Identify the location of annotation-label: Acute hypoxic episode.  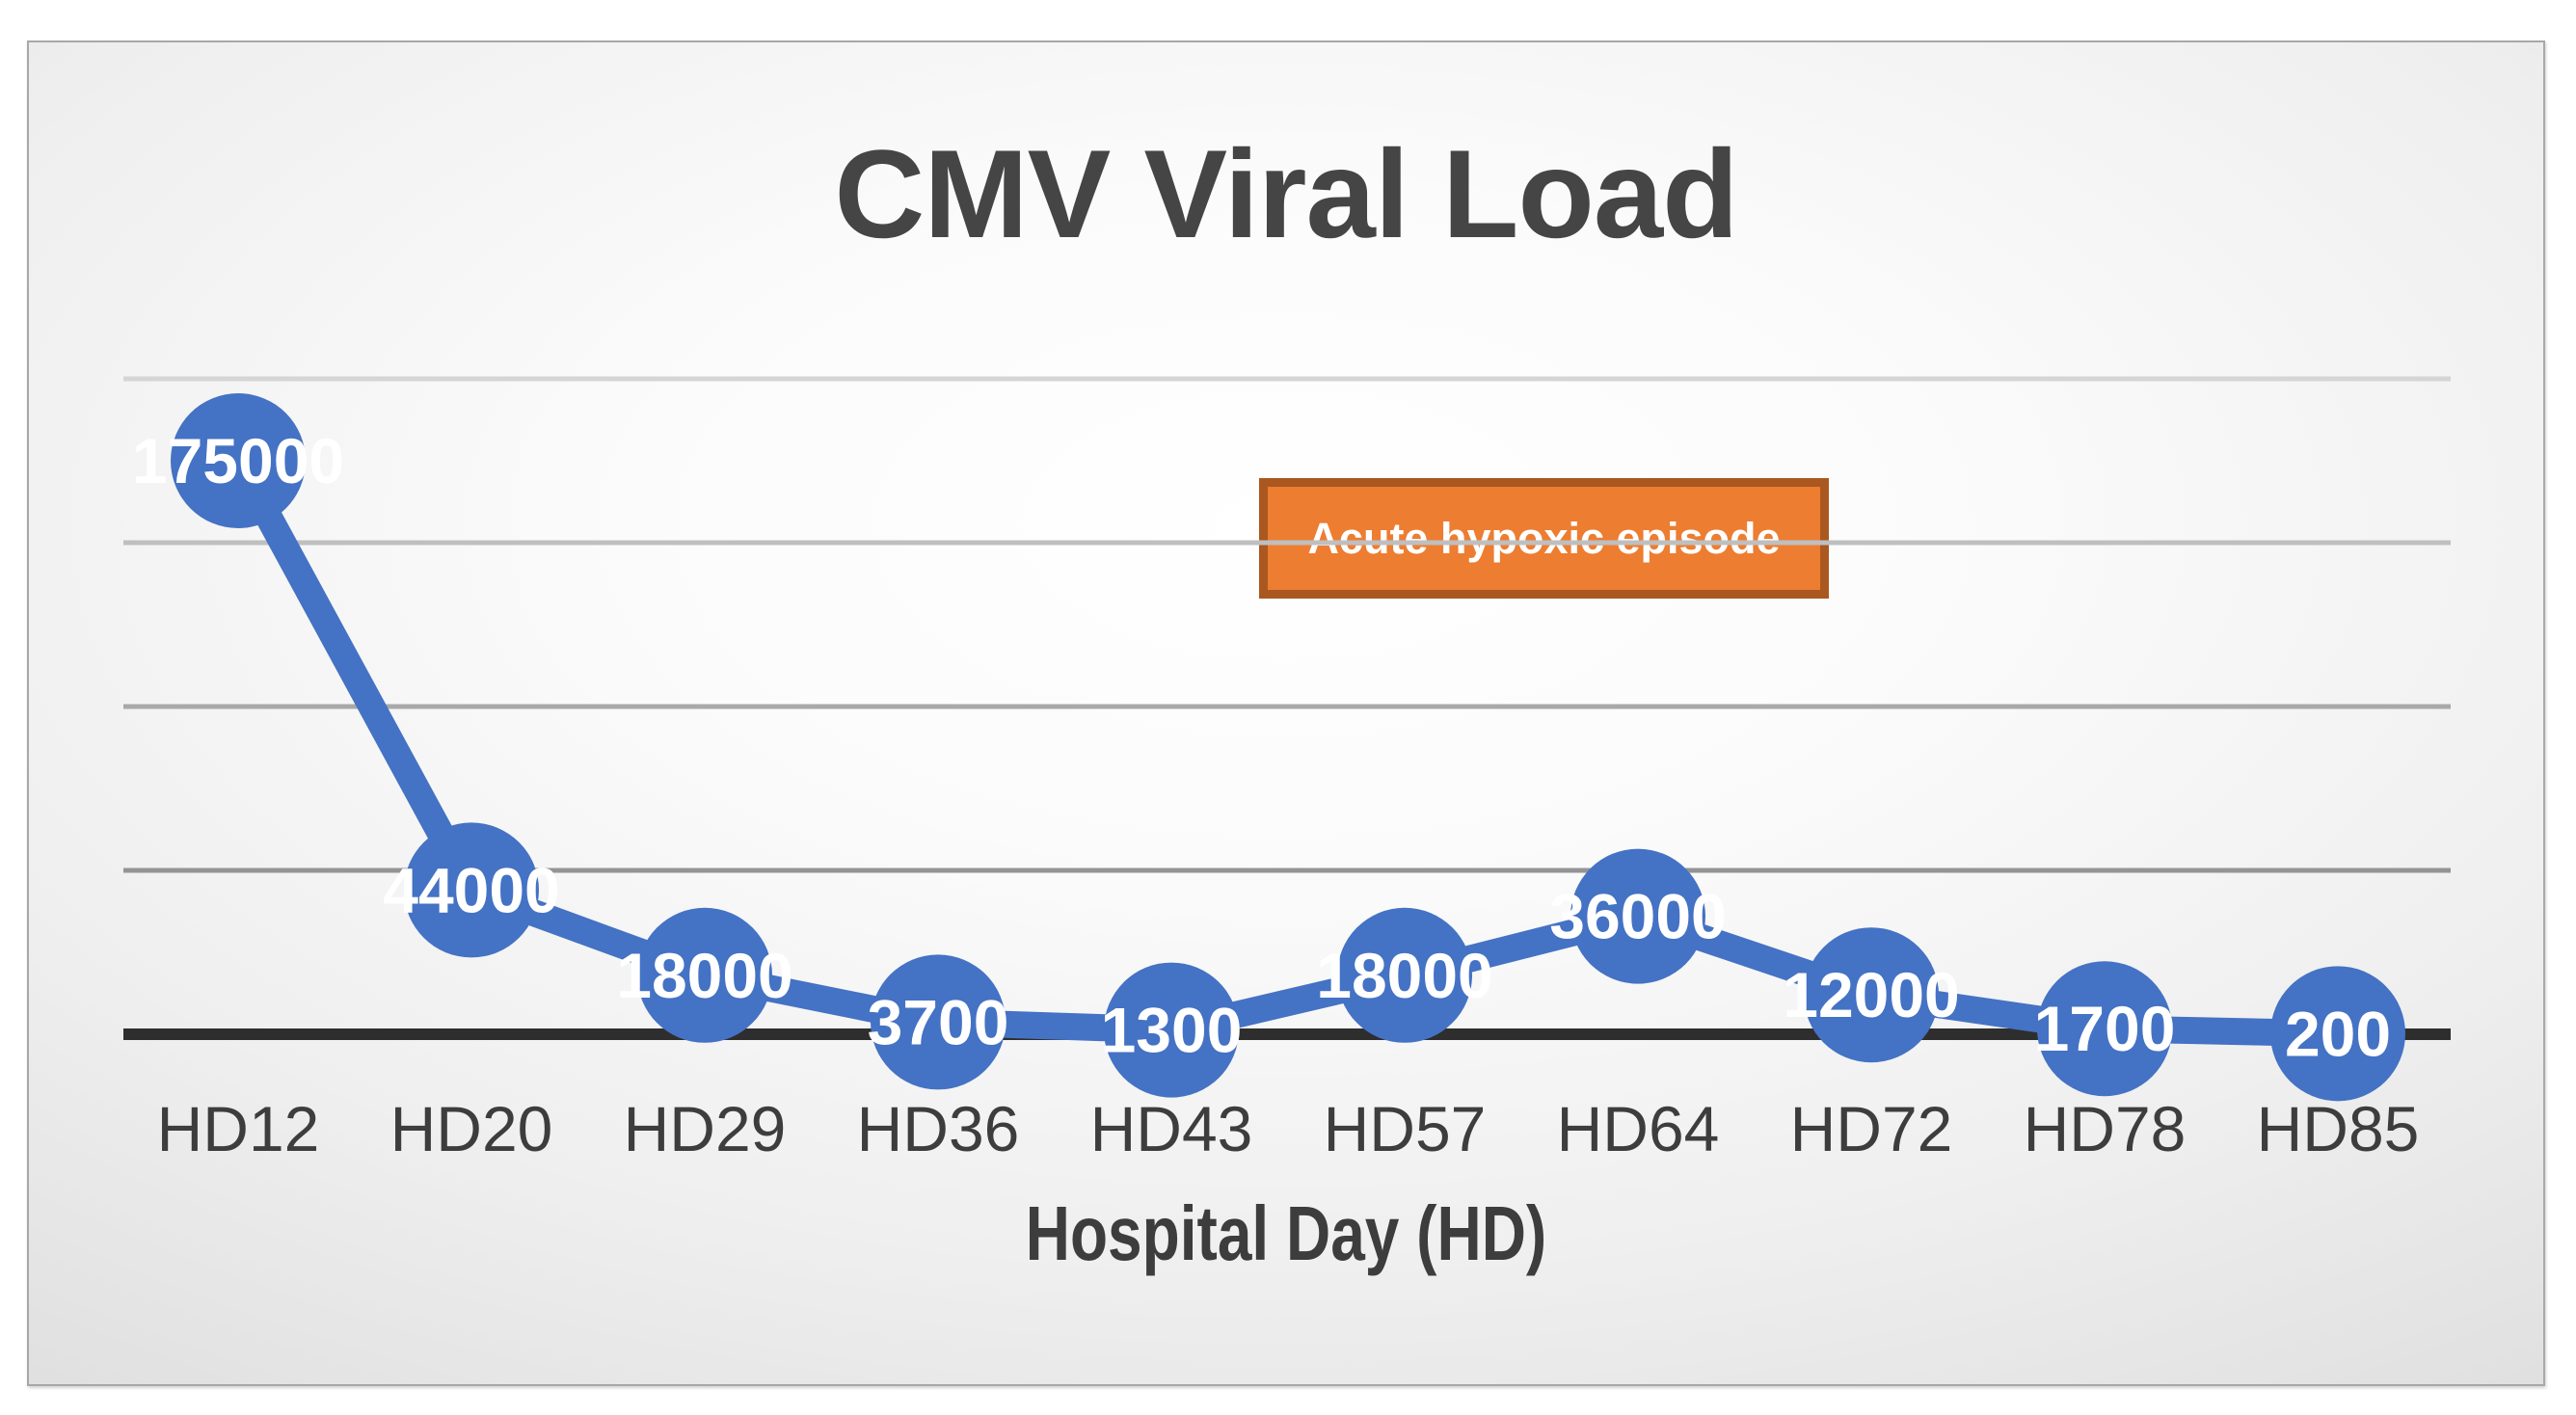
(1544, 538).